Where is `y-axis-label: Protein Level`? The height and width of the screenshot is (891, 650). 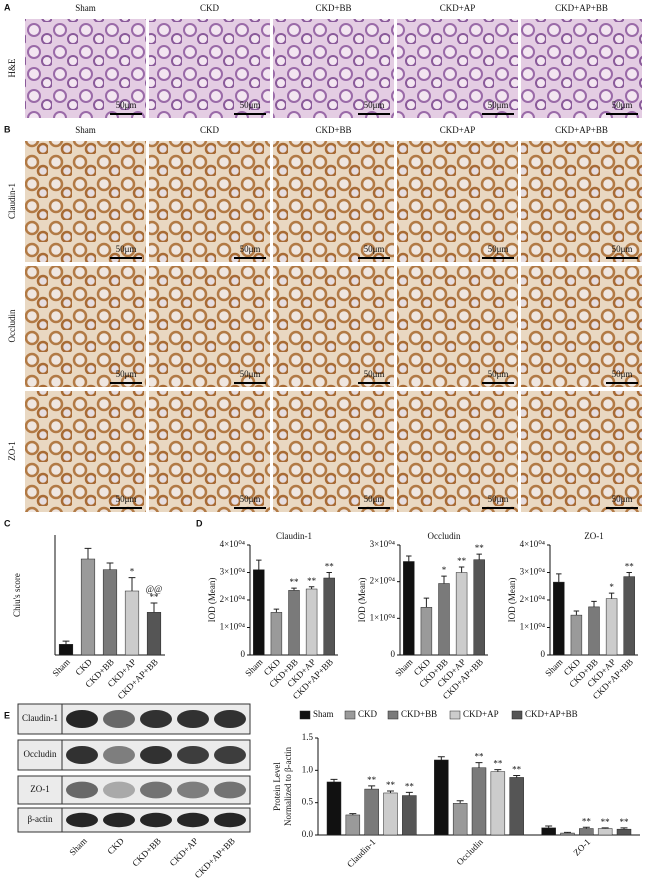
y-axis-label: Protein Level is located at coordinates (277, 786).